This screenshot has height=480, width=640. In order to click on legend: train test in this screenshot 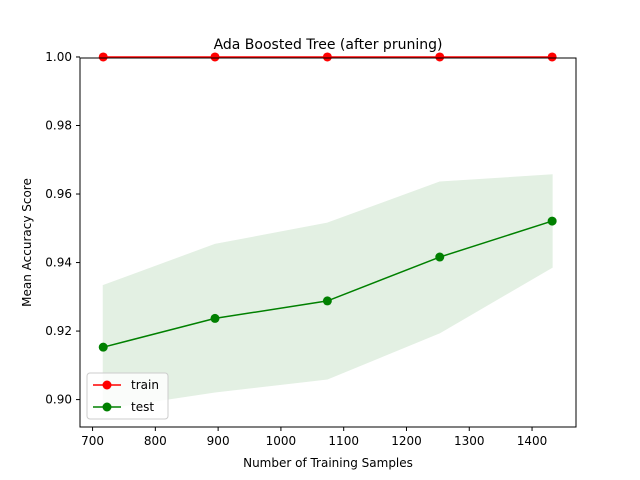, I will do `click(127, 396)`.